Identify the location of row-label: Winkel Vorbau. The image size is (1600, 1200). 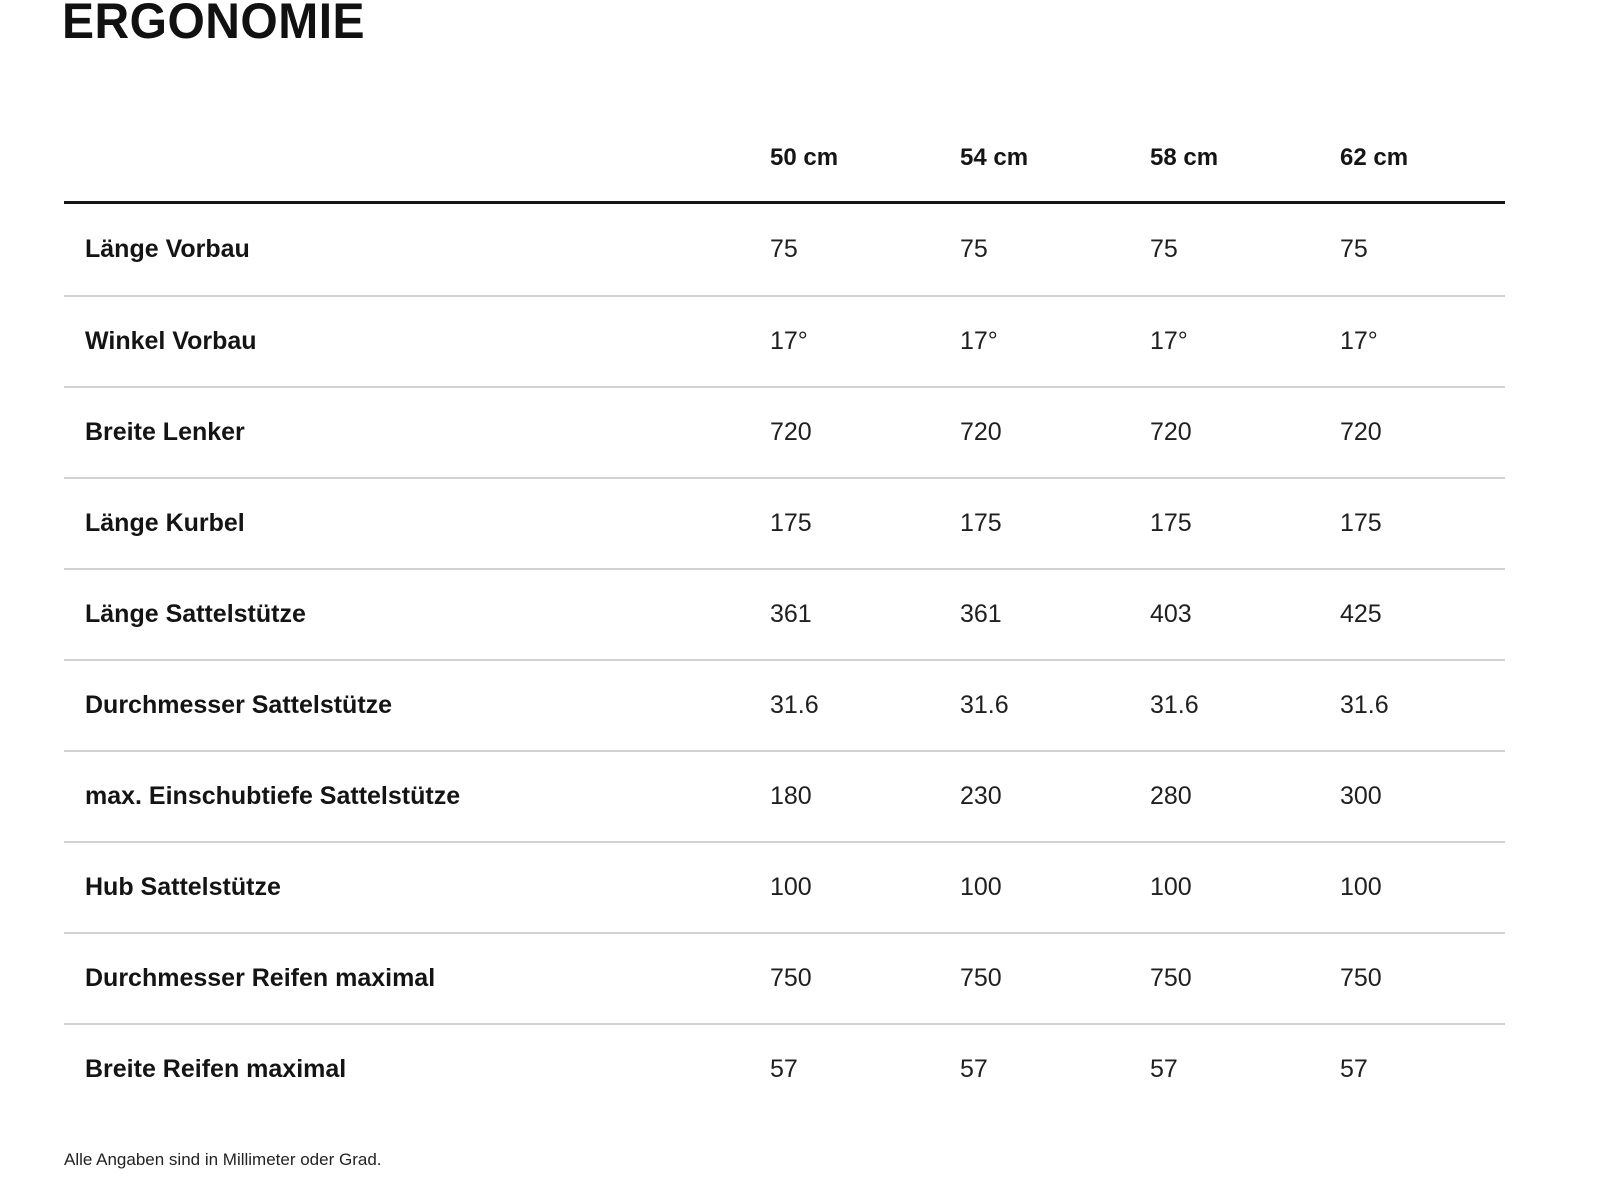
(171, 341).